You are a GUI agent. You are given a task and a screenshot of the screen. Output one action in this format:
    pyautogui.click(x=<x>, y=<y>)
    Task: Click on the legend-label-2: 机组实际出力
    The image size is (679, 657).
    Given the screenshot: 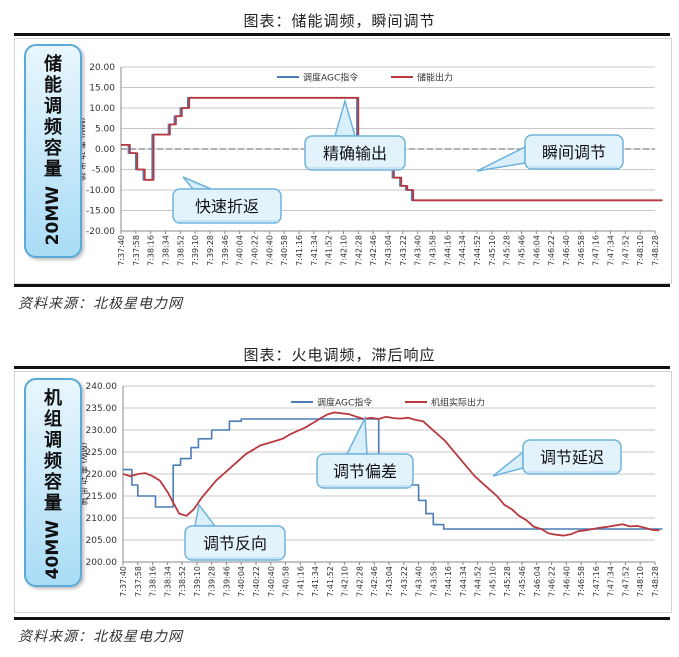 What is the action you would take?
    pyautogui.click(x=458, y=403)
    